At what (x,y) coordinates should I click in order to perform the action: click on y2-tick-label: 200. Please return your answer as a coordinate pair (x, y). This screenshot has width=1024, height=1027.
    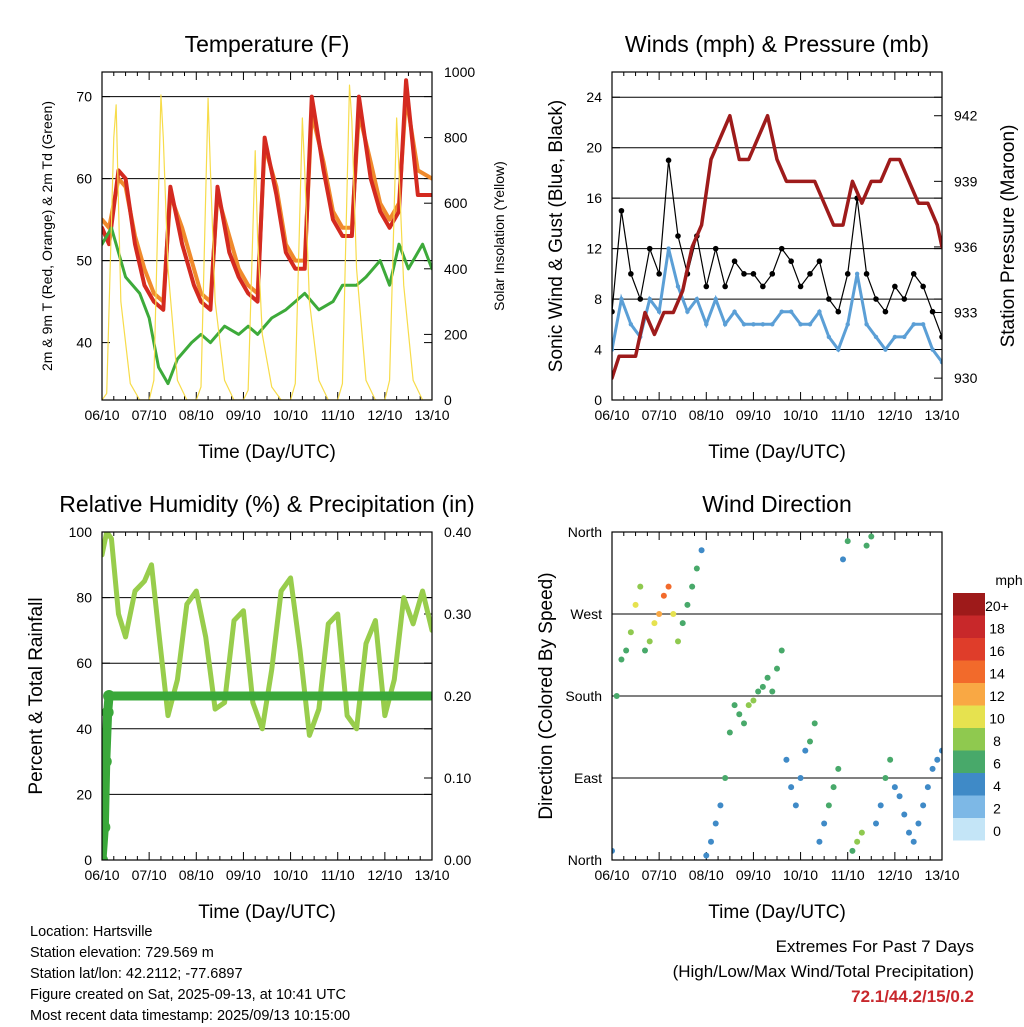
    Looking at the image, I should click on (456, 334).